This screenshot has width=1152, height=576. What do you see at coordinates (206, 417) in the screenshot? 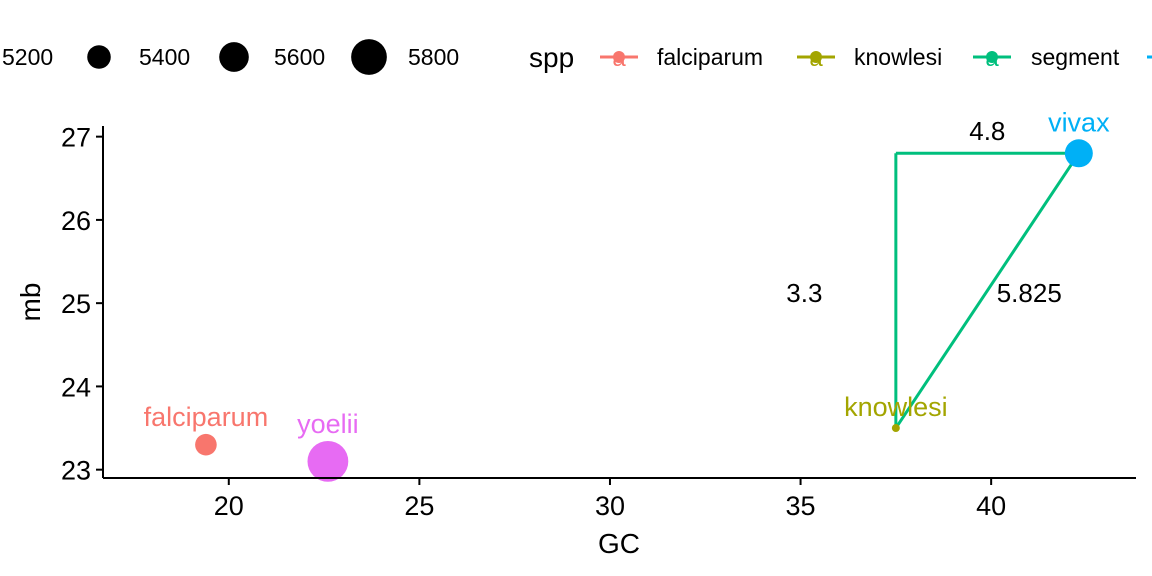
I see `point-label-falciparum: falciparum` at bounding box center [206, 417].